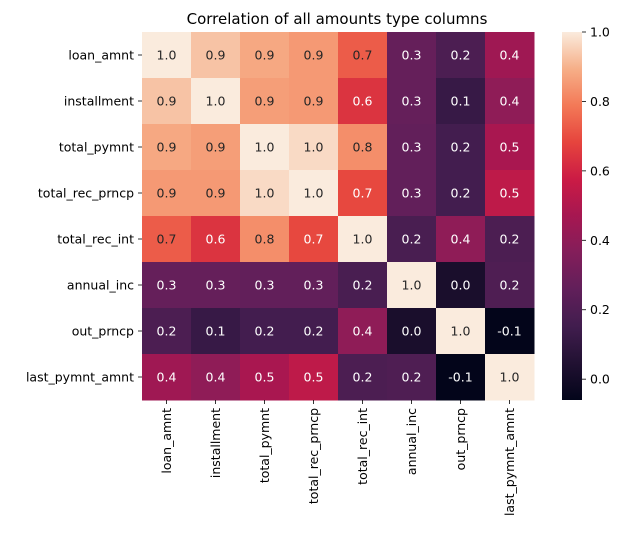 The width and height of the screenshot is (621, 542). What do you see at coordinates (600, 379) in the screenshot?
I see `colorbar-tick-label: 0.0` at bounding box center [600, 379].